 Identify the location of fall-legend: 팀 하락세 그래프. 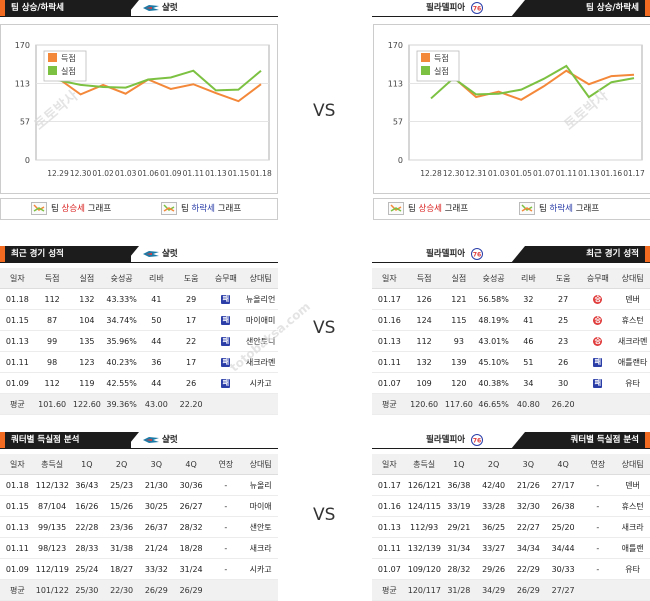
(559, 209).